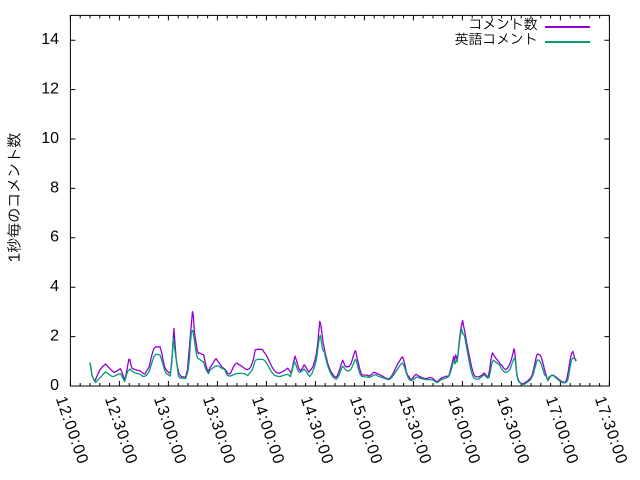 The height and width of the screenshot is (480, 640). What do you see at coordinates (50, 89) in the screenshot?
I see `svg-text: 12` at bounding box center [50, 89].